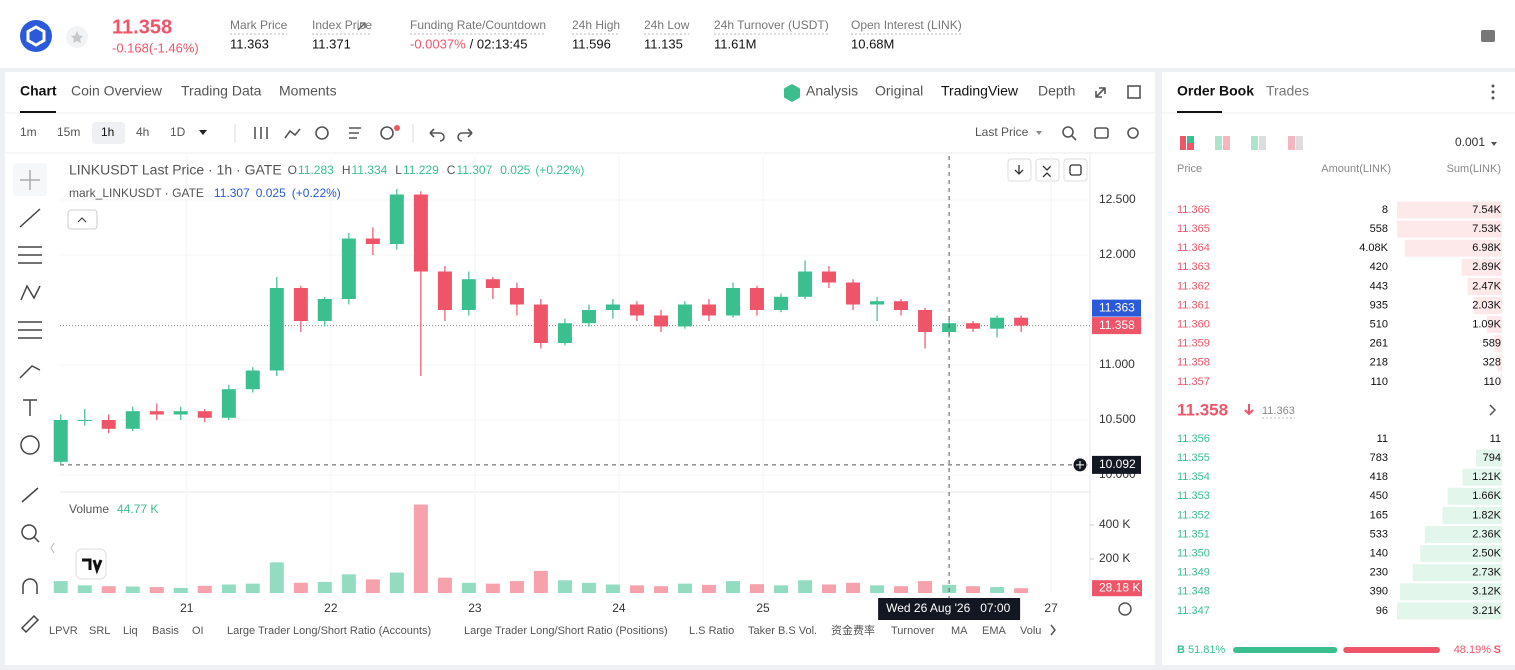  I want to click on indicator-tab: OI, so click(198, 631).